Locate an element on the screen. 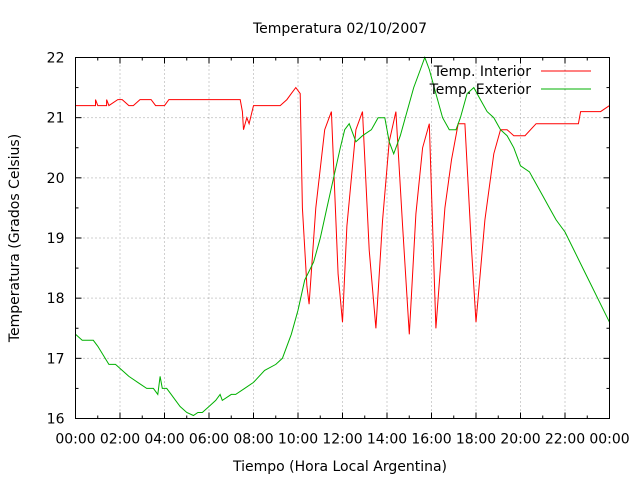 The image size is (640, 480). x-tick-label: 22:00 is located at coordinates (565, 440).